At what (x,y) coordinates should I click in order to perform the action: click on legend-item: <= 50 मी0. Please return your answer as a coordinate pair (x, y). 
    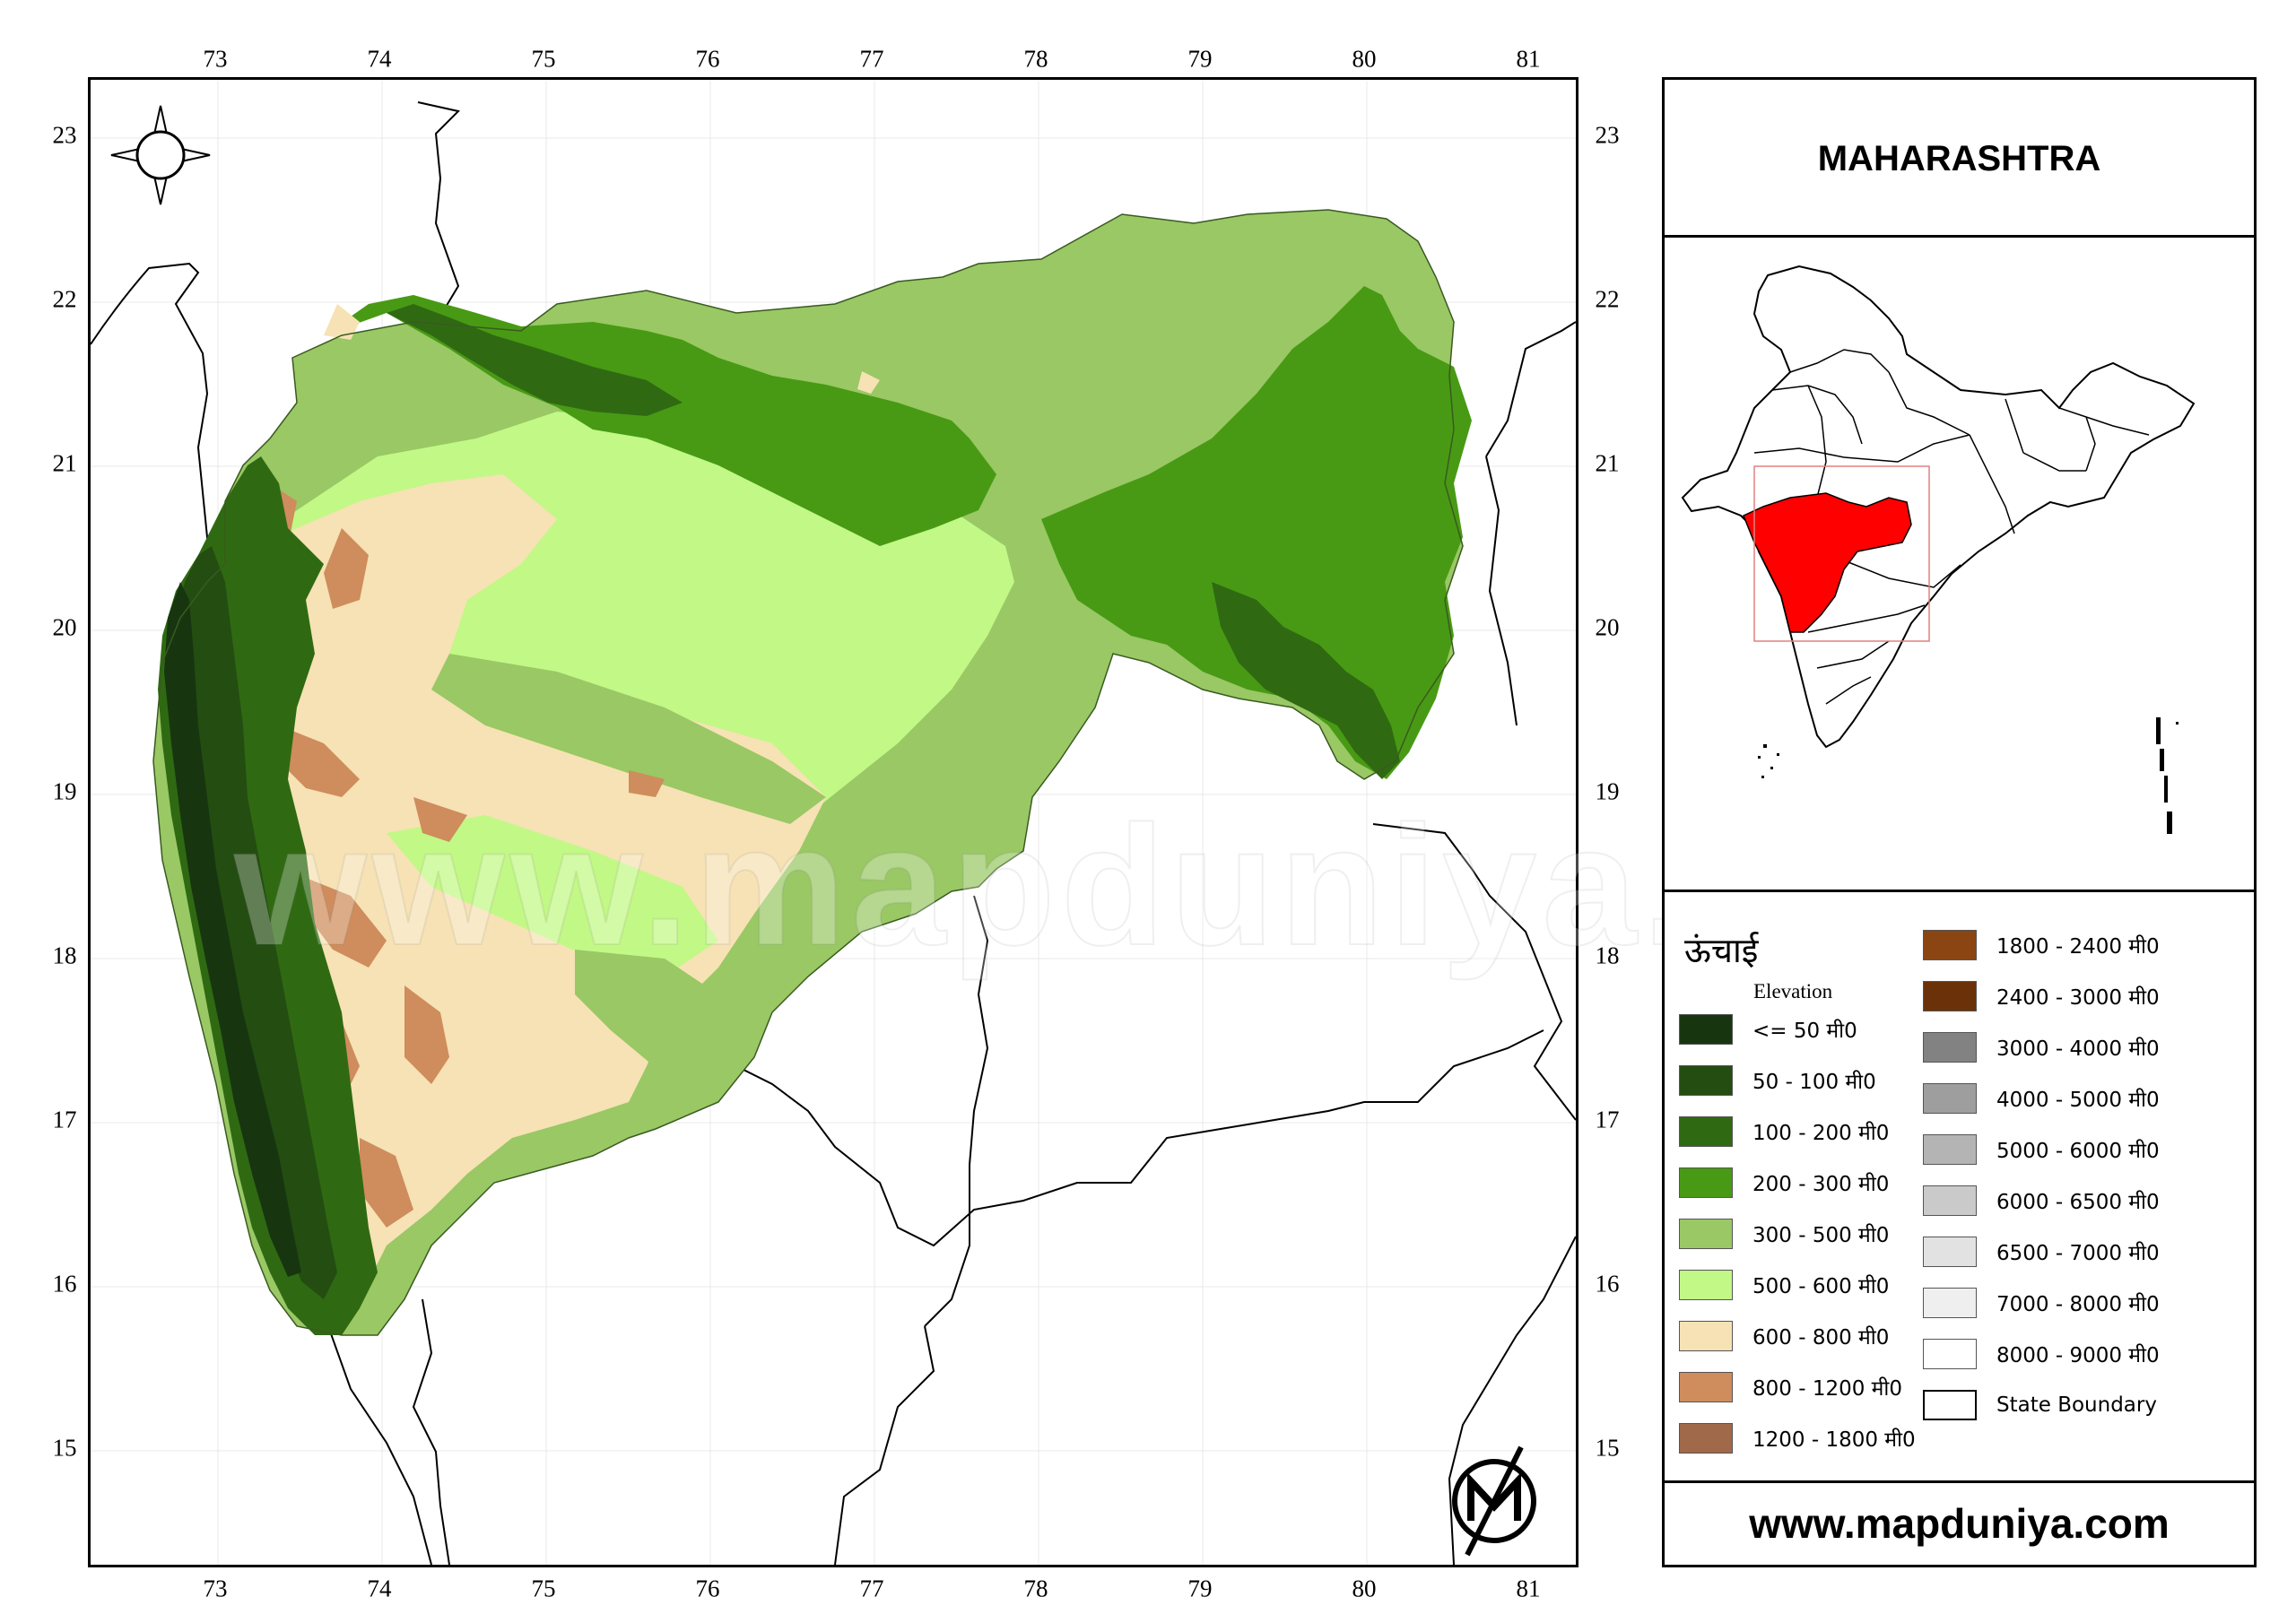
    Looking at the image, I should click on (1768, 1029).